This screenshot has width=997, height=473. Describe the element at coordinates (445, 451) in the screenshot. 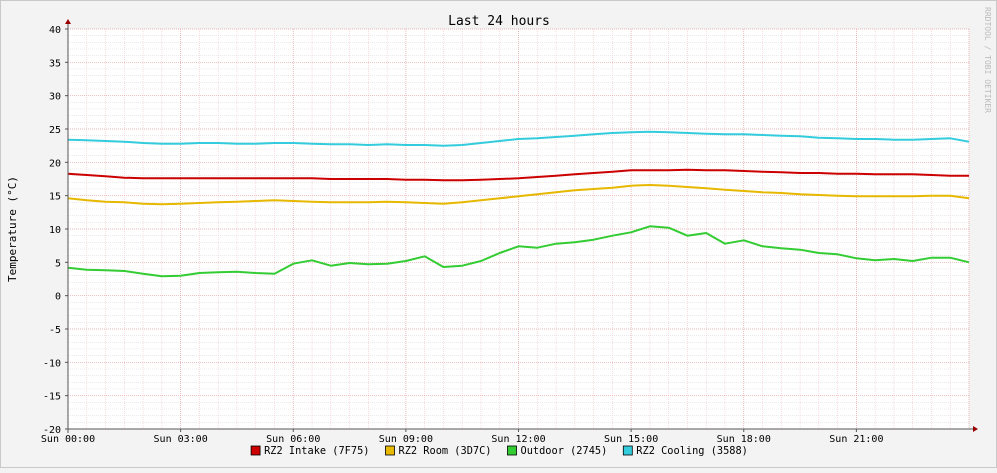

I see `legend-label-1: RZ2 Room (3D7C)` at that location.